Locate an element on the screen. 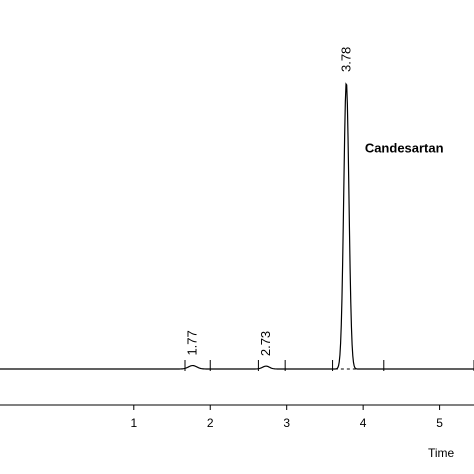  x-tick-label-1: 1 is located at coordinates (133, 423).